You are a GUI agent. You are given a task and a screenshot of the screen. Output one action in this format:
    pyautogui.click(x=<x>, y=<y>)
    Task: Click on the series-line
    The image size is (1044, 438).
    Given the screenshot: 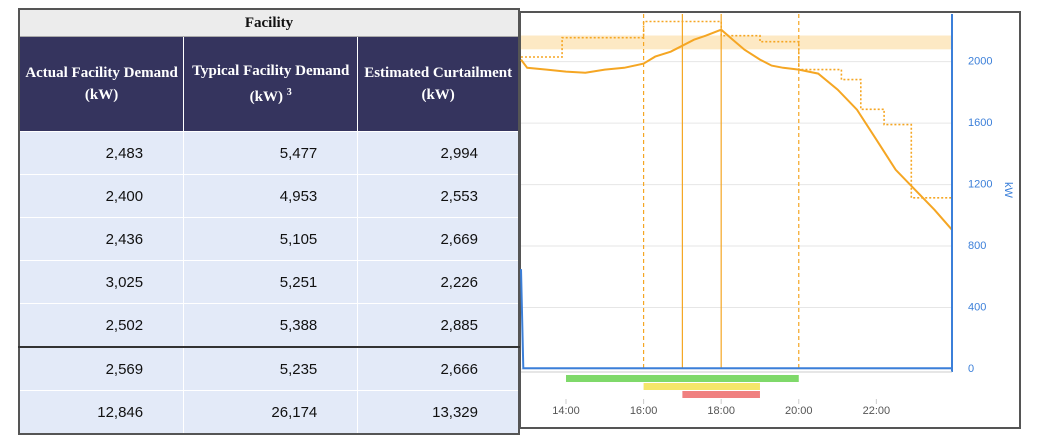 What is the action you would take?
    pyautogui.click(x=736, y=319)
    